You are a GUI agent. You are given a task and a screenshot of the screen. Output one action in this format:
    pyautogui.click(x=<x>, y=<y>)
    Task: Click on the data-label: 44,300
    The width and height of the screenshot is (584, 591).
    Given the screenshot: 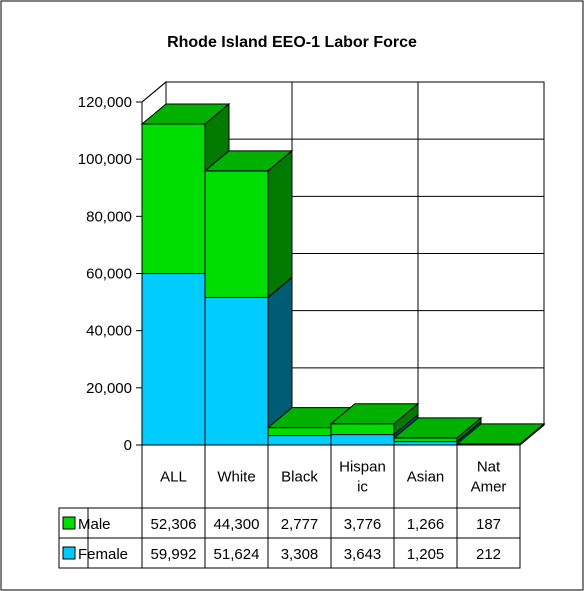 What is the action you would take?
    pyautogui.click(x=237, y=524)
    